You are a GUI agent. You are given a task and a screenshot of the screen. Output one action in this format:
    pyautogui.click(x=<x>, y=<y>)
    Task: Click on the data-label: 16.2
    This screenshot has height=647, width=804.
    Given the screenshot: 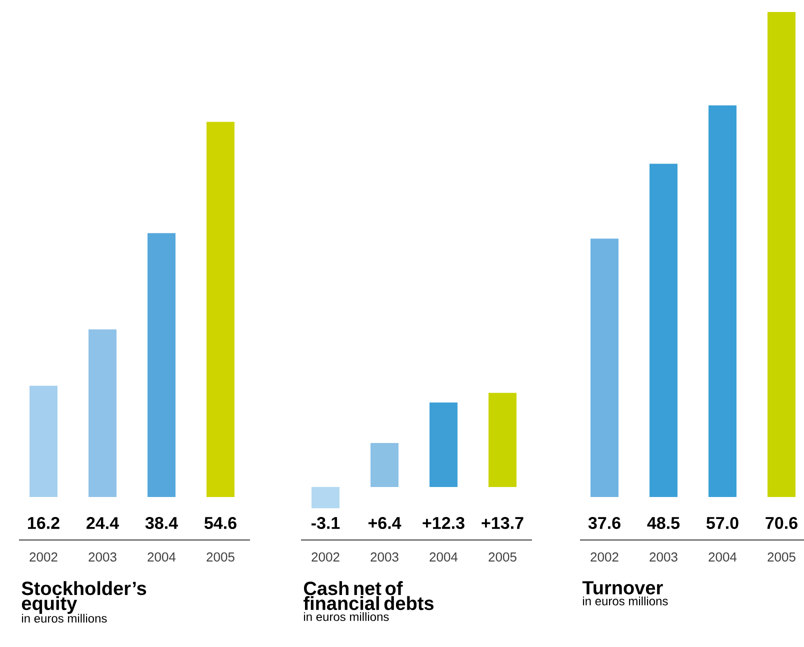 What is the action you would take?
    pyautogui.click(x=44, y=523)
    